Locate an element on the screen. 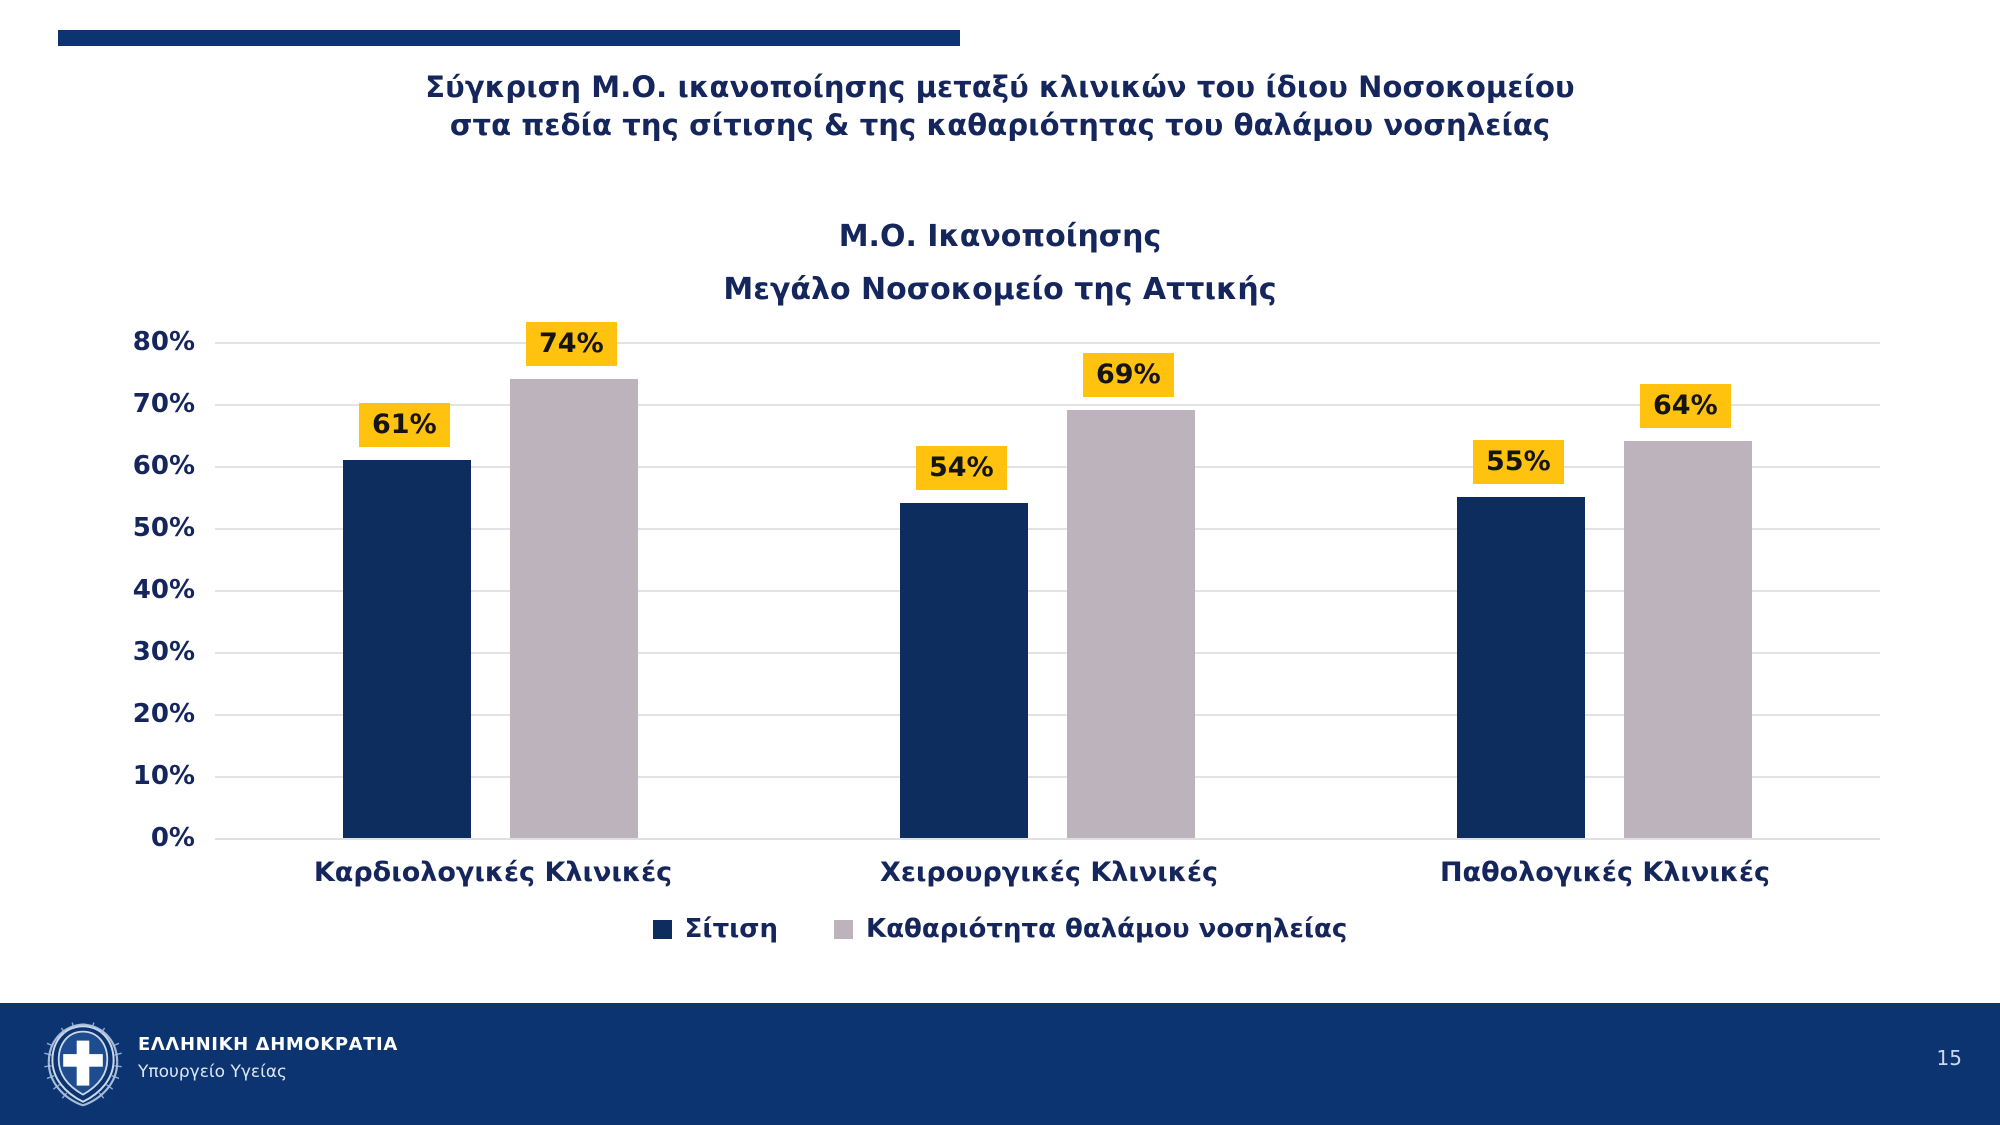  legend-label: Σίτιση is located at coordinates (731, 929).